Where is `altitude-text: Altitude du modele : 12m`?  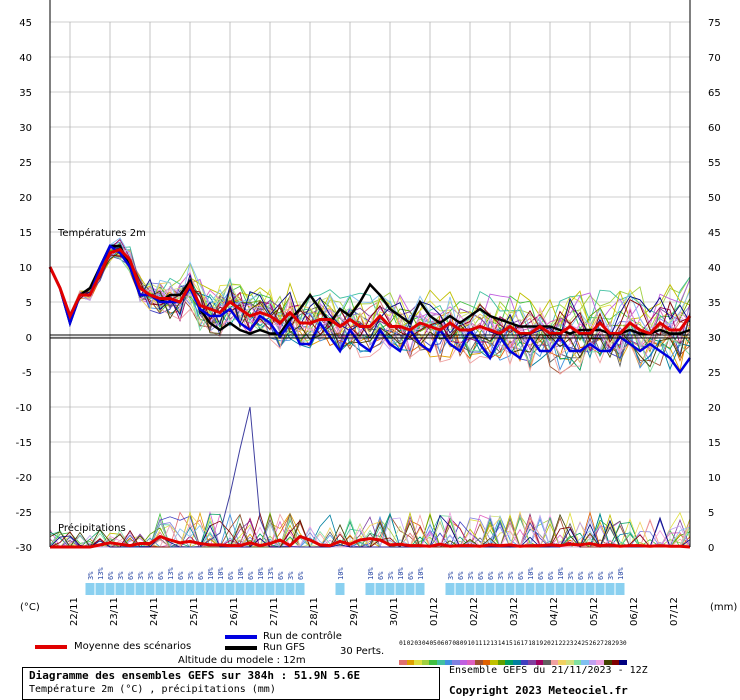
altitude-text: Altitude du modele : 12m is located at coordinates (242, 660).